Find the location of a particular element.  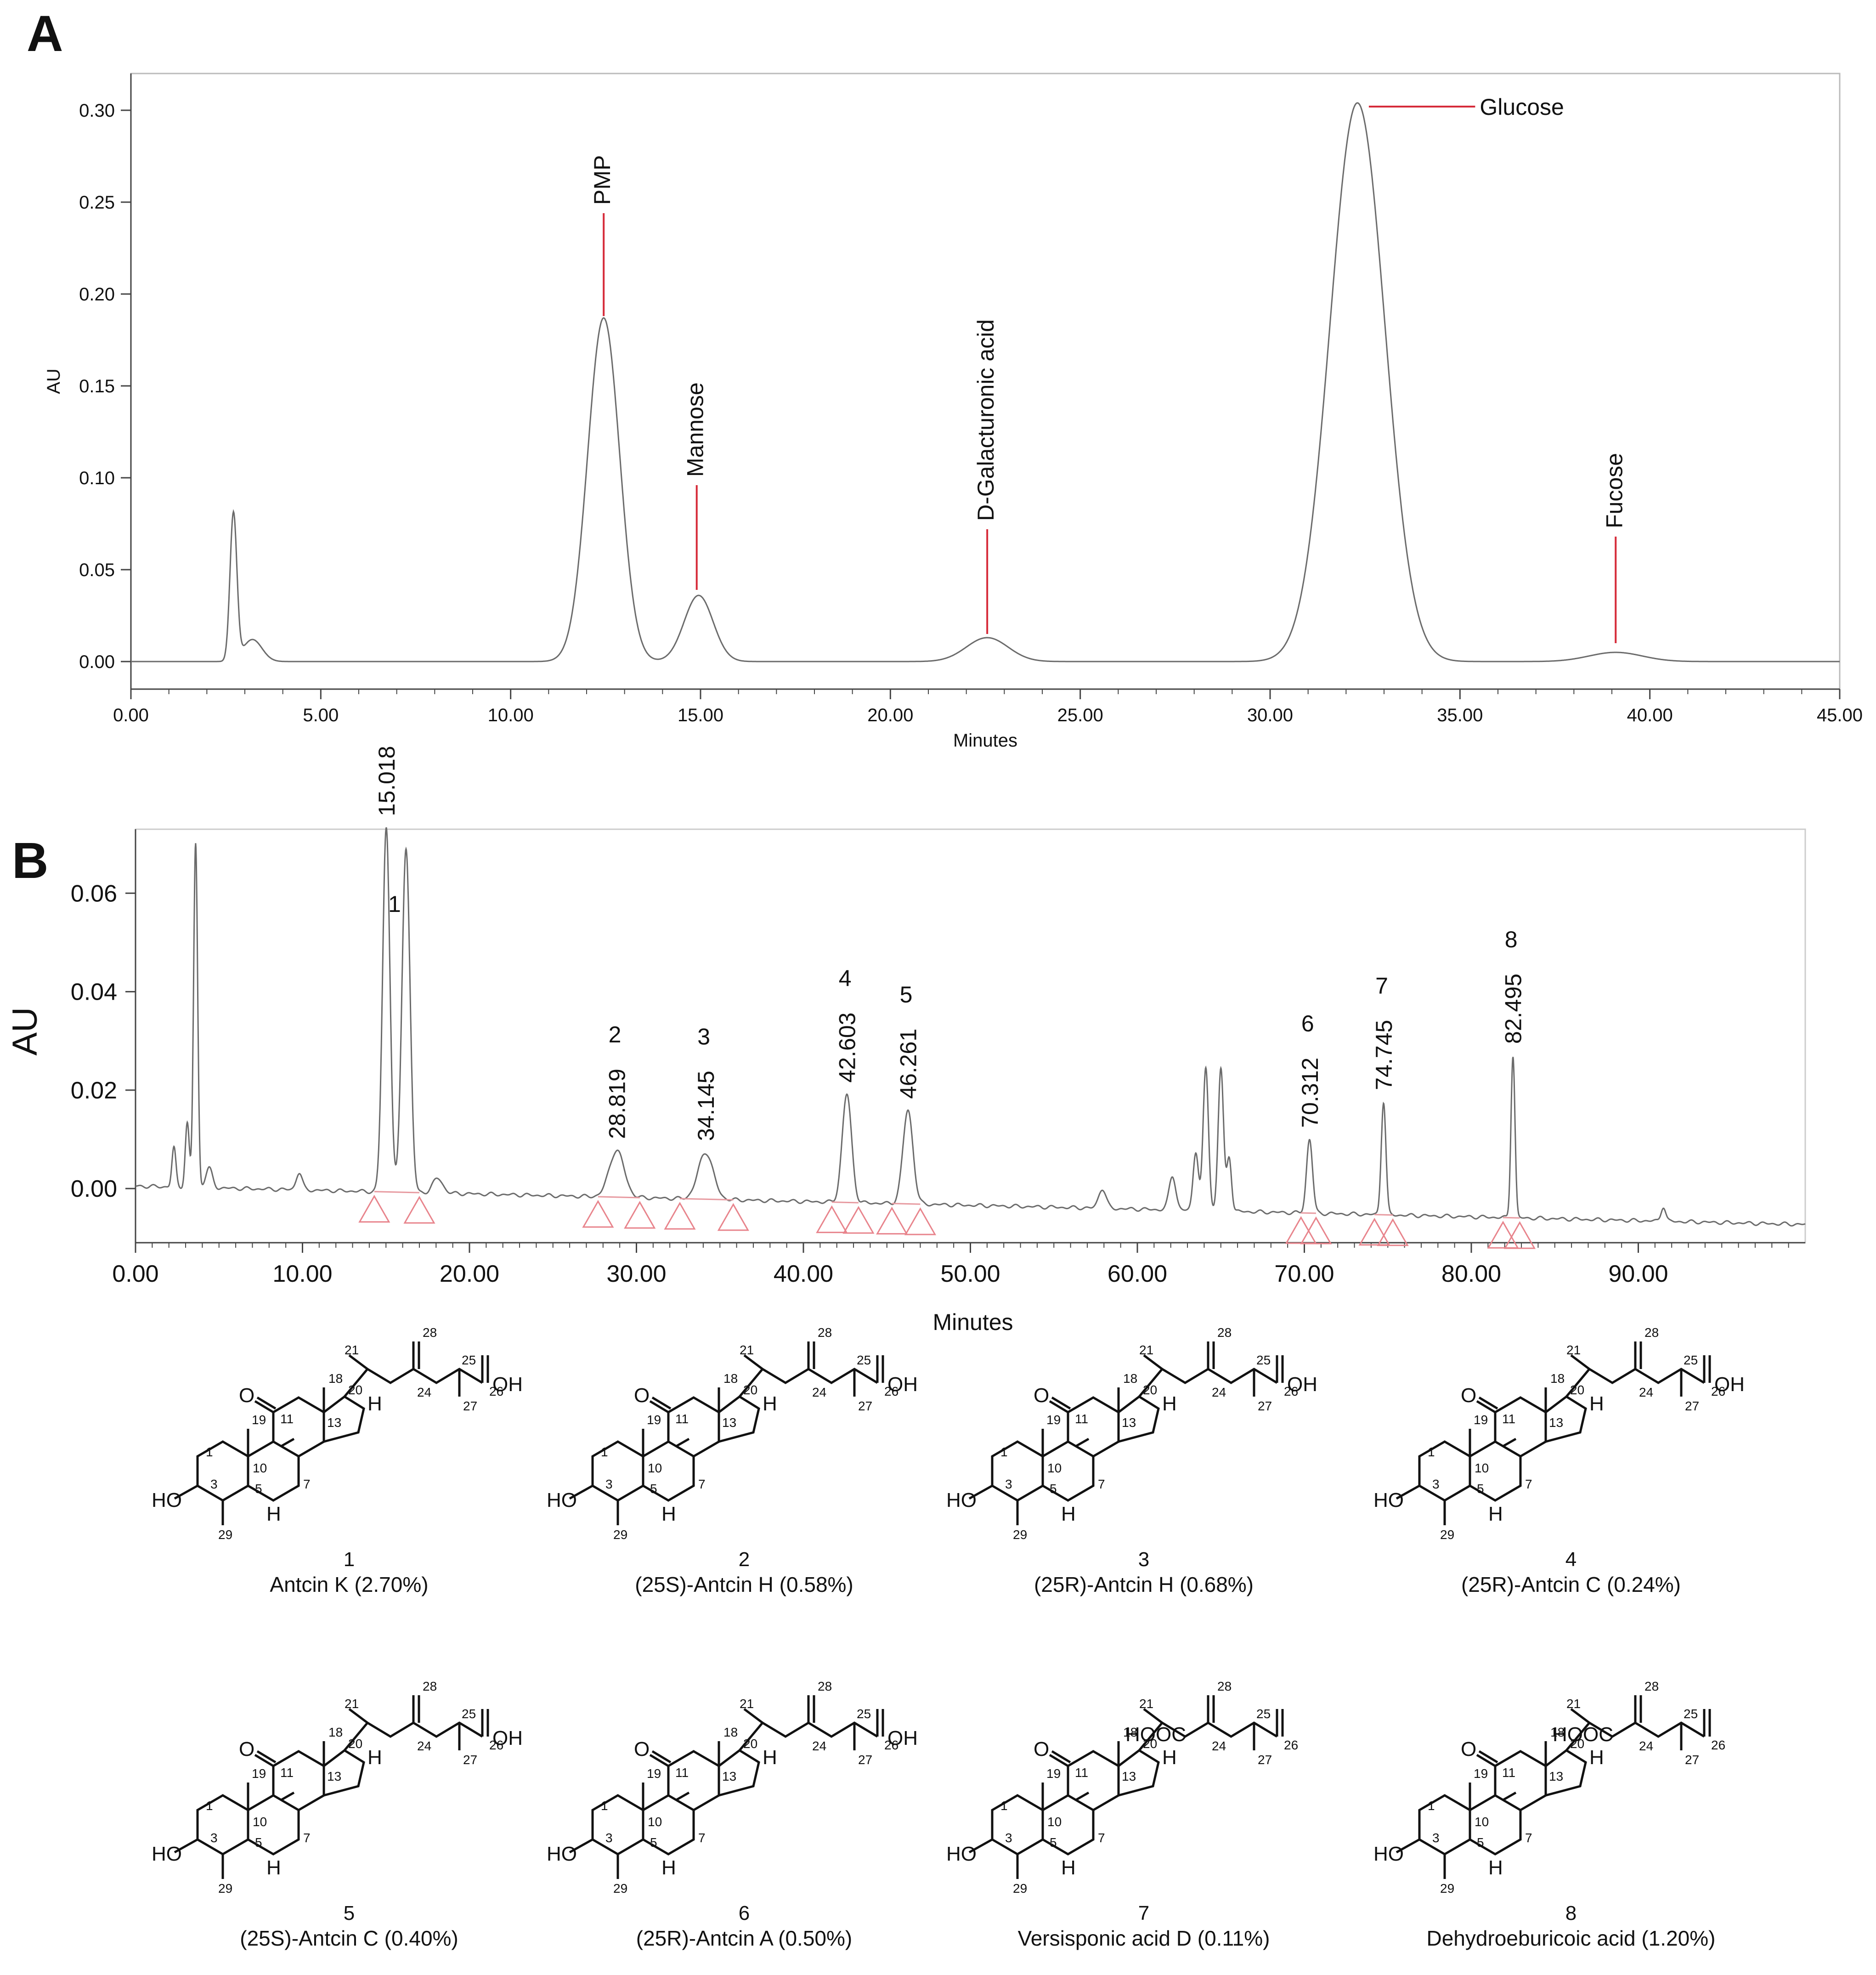

peak-label-a: PMP is located at coordinates (602, 180).